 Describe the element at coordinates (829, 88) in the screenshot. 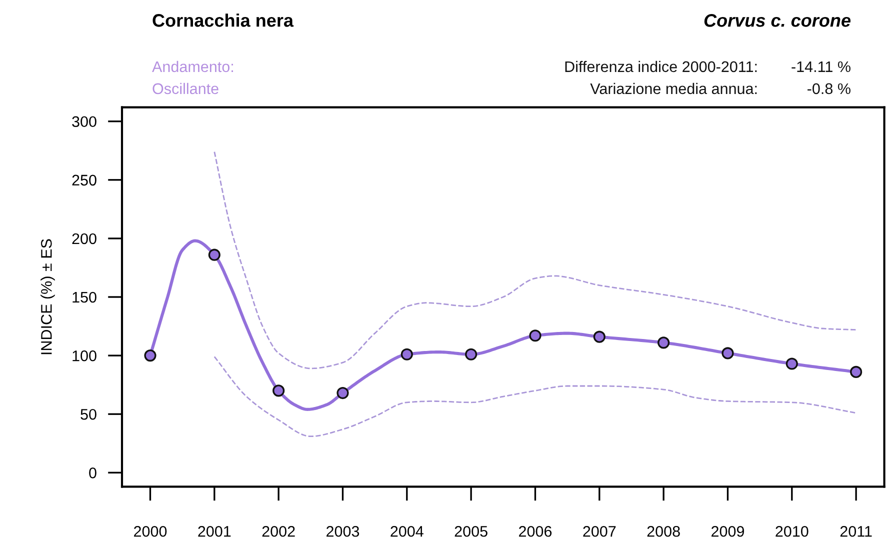

I see `text: -0.8 %` at that location.